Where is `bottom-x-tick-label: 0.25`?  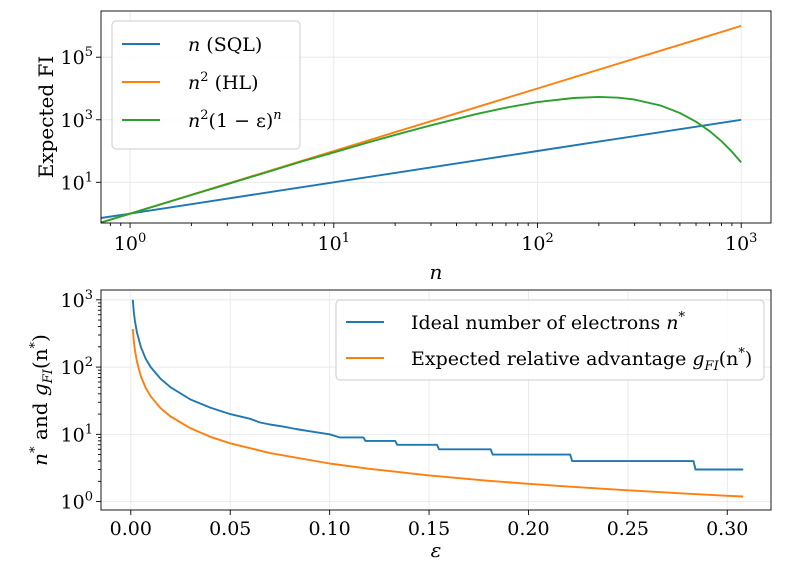 bottom-x-tick-label: 0.25 is located at coordinates (628, 529).